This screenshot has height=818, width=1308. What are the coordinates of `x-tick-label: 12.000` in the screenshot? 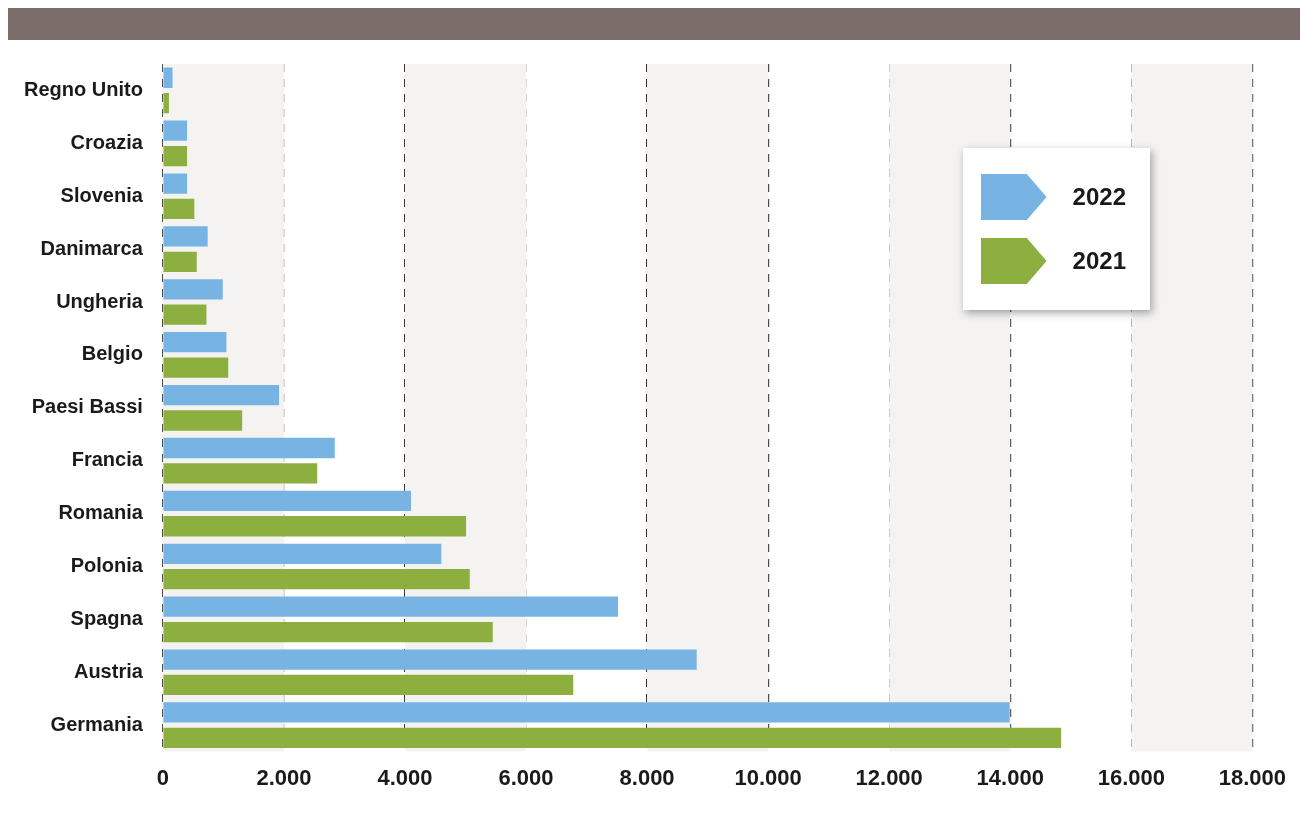 It's located at (889, 777).